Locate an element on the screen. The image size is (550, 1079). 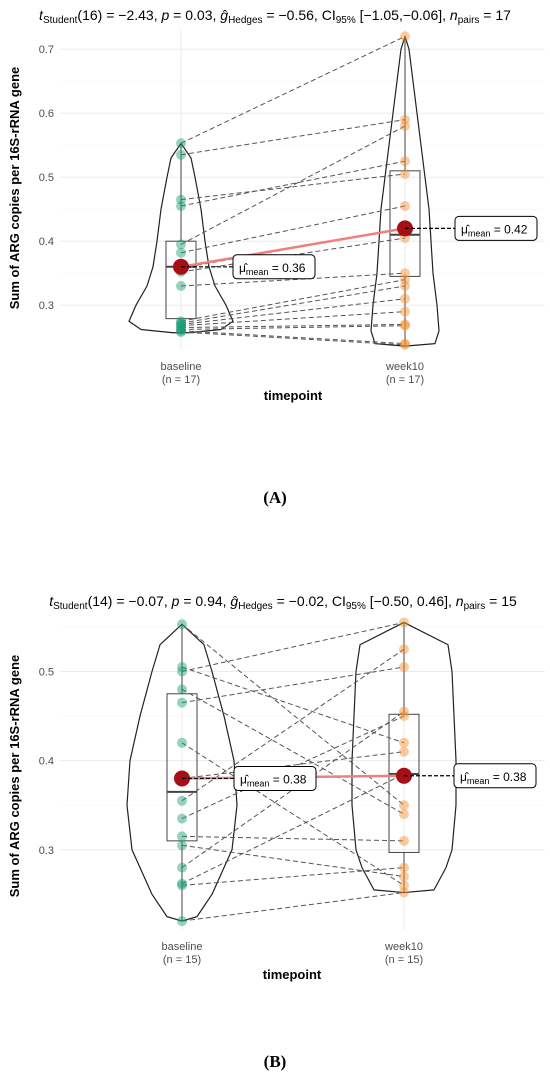
panel-a-label: (A) is located at coordinates (275, 497).